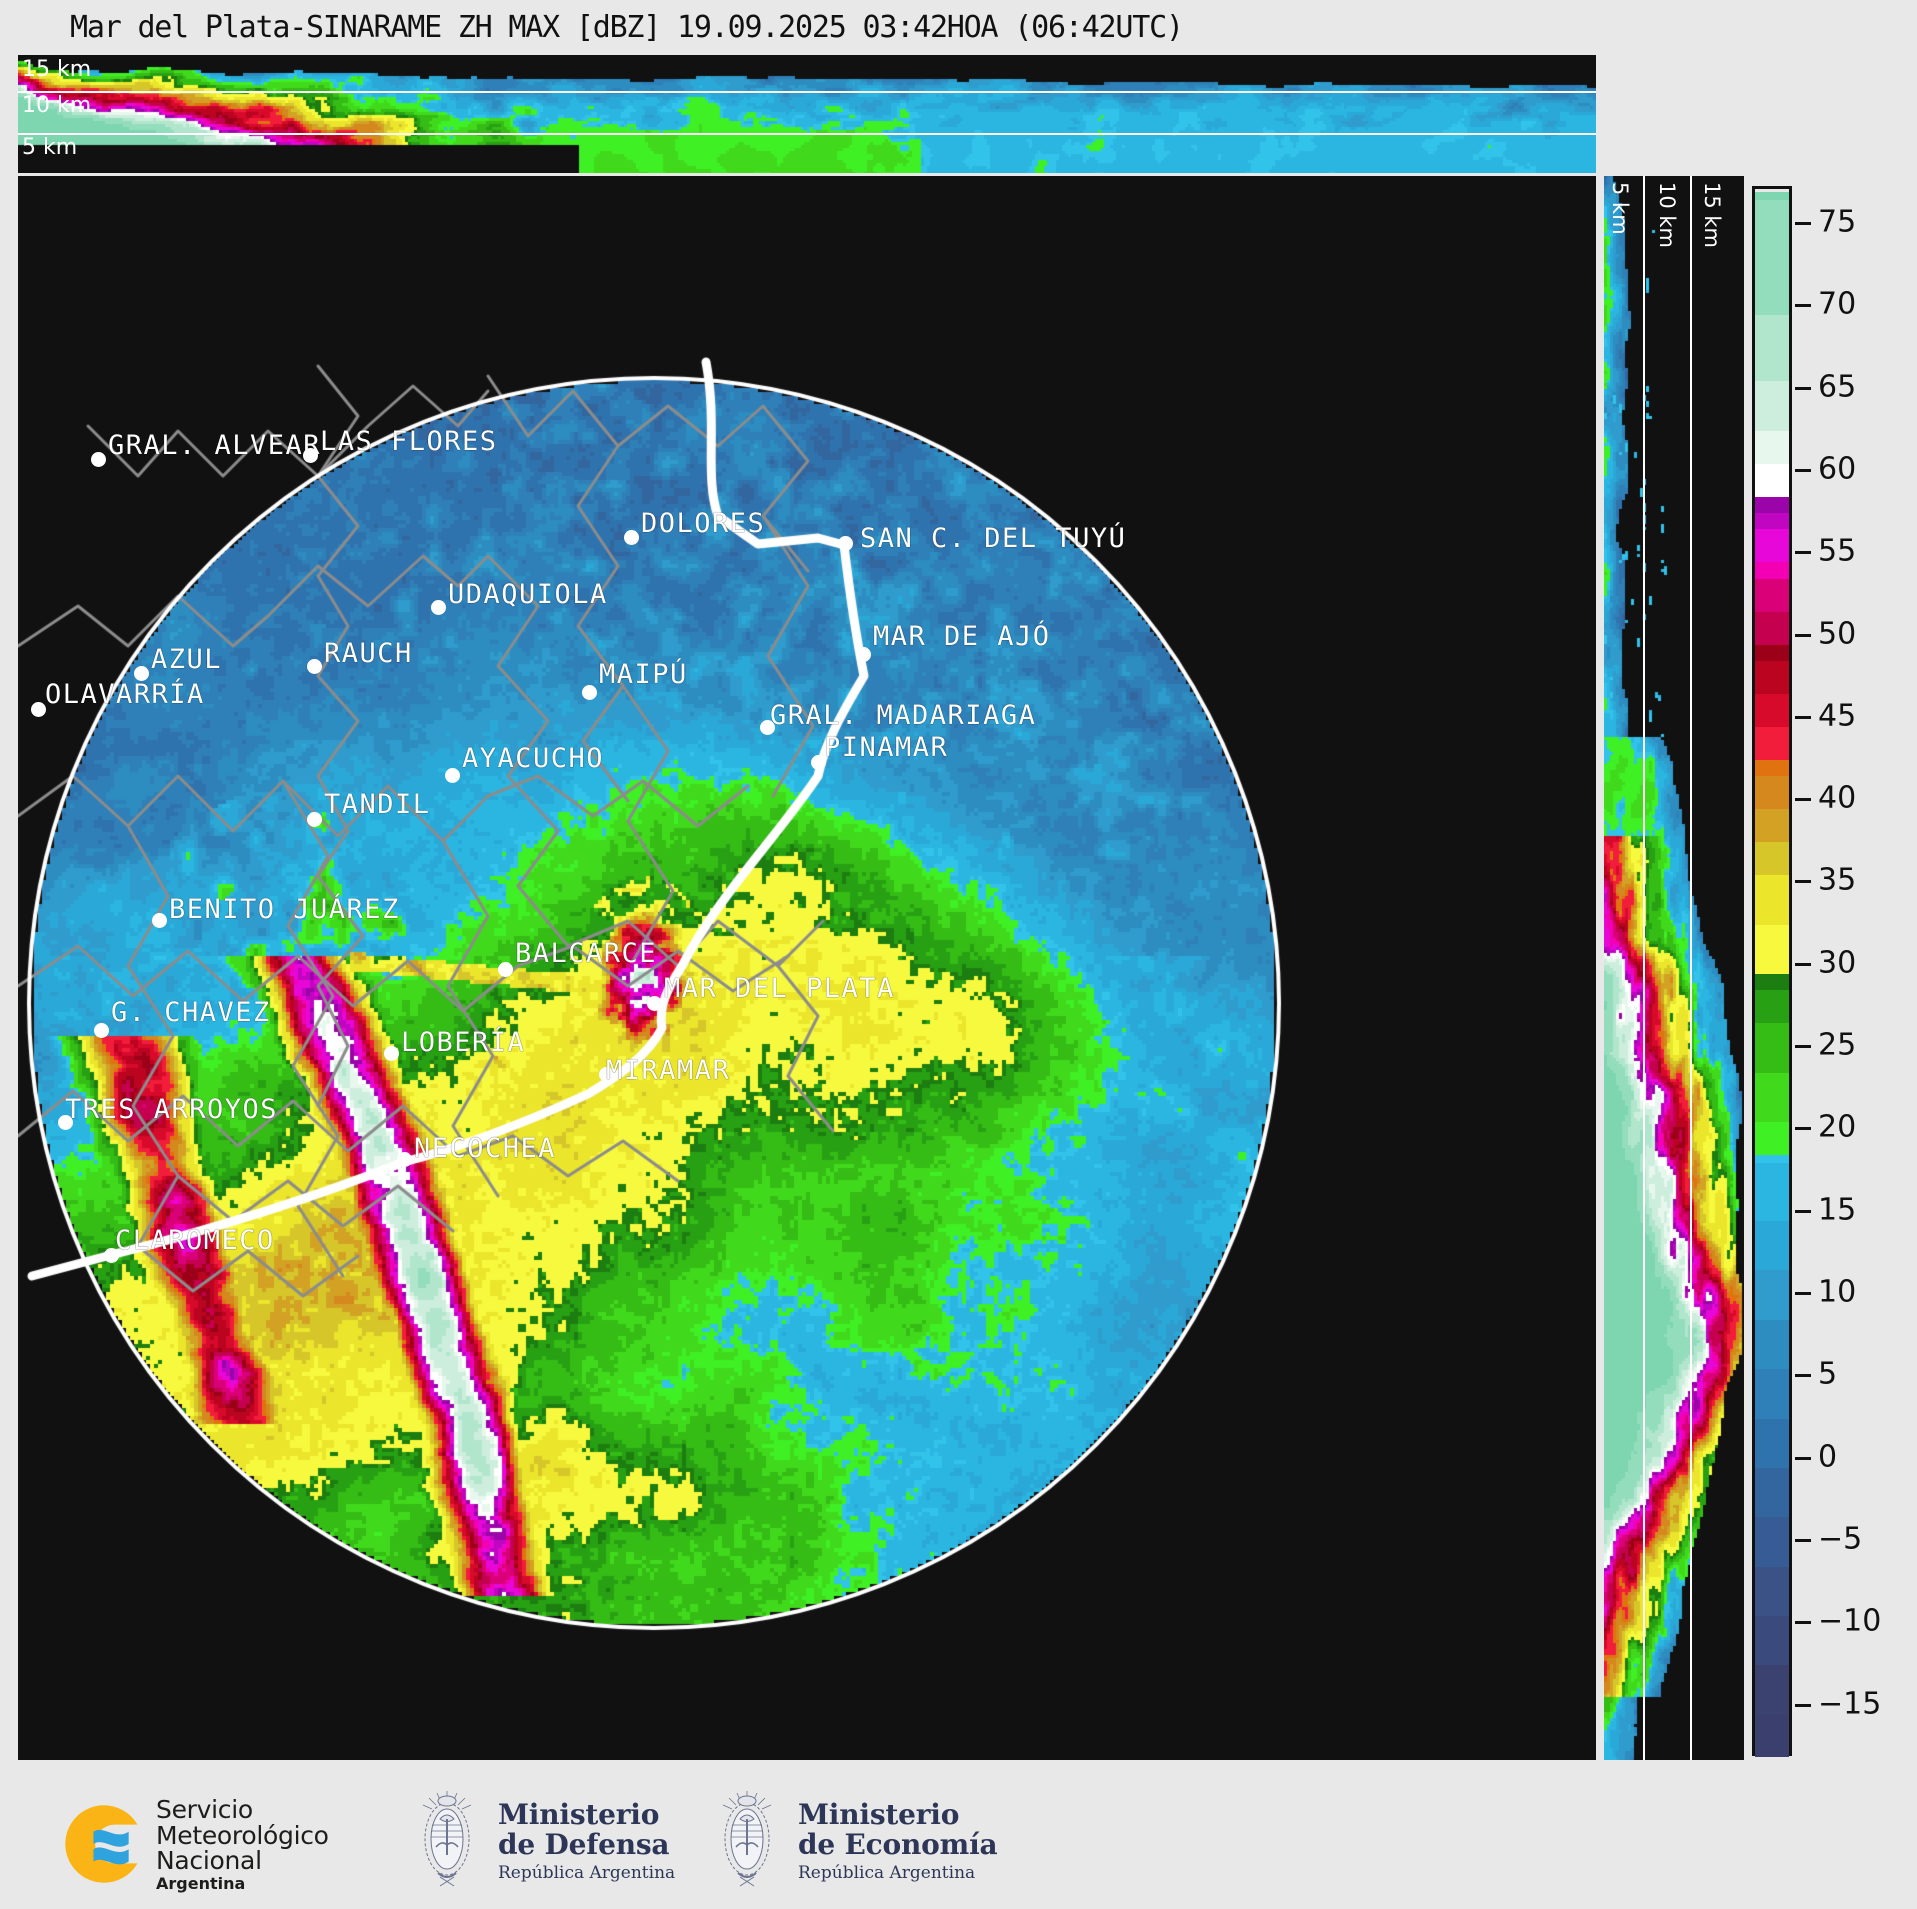  What do you see at coordinates (1712, 215) in the screenshot?
I see `xsec-right-label-15km: 15 km` at bounding box center [1712, 215].